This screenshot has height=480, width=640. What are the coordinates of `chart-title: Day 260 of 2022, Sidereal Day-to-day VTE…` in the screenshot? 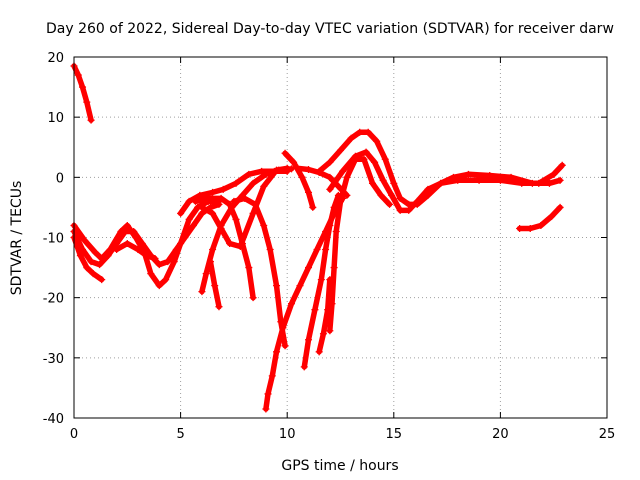 It's located at (330, 29).